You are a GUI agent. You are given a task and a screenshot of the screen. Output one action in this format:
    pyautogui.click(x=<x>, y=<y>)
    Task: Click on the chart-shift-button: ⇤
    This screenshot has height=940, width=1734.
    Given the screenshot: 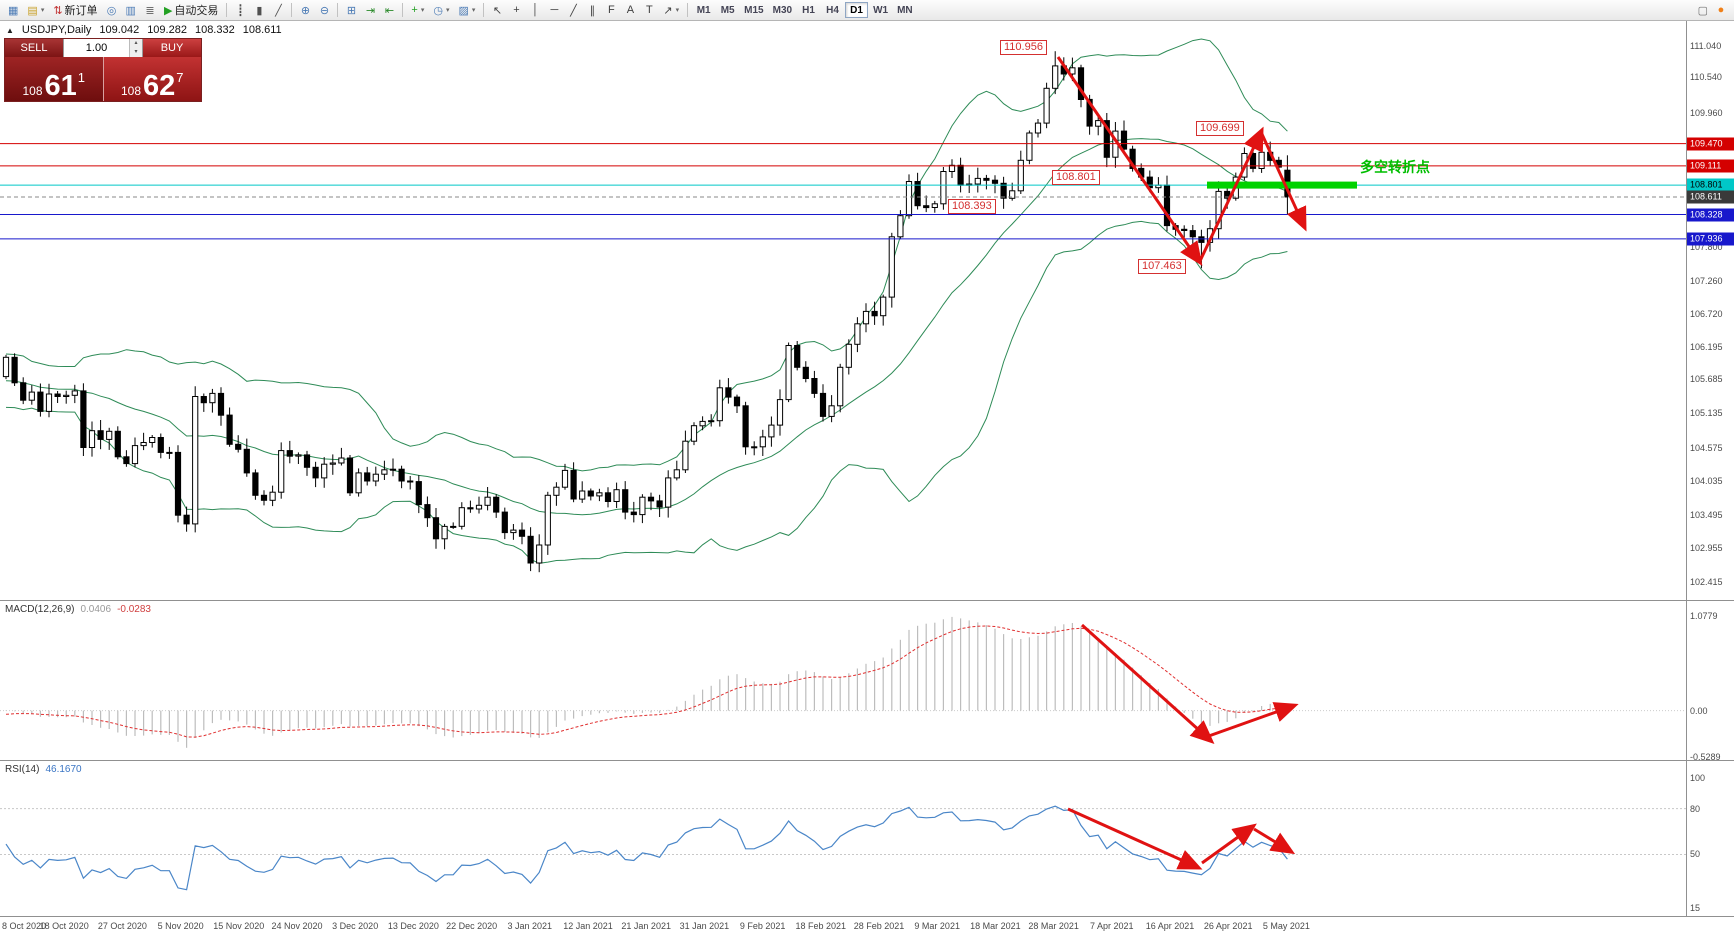 What is the action you would take?
    pyautogui.click(x=389, y=10)
    